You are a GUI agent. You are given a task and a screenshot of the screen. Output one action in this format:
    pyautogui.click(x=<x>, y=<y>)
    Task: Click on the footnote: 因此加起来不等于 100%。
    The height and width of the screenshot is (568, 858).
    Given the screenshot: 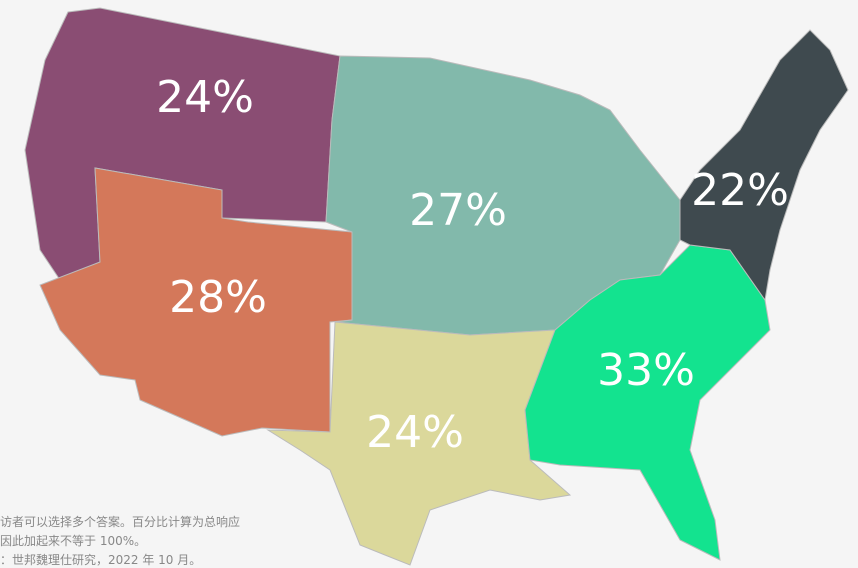 What is the action you would take?
    pyautogui.click(x=73, y=541)
    